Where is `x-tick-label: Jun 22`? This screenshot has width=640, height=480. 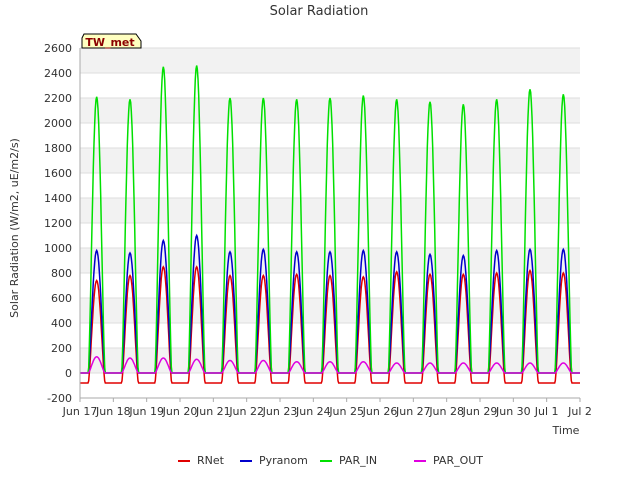 x-tick-label: Jun 22 is located at coordinates (246, 411).